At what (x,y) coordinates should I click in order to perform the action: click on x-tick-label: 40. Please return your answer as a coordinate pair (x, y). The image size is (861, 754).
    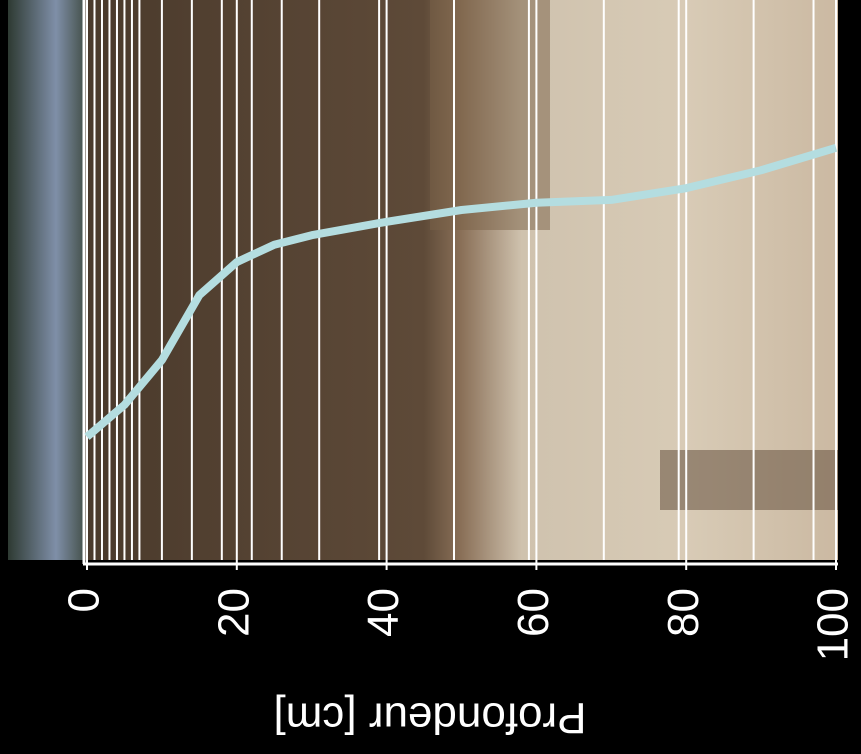
    Looking at the image, I should click on (383, 612).